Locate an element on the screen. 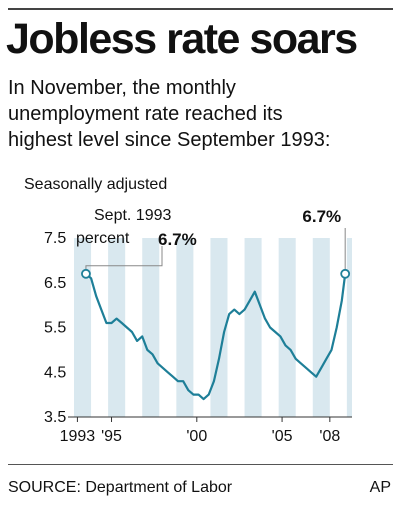  top-rule is located at coordinates (200, 9).